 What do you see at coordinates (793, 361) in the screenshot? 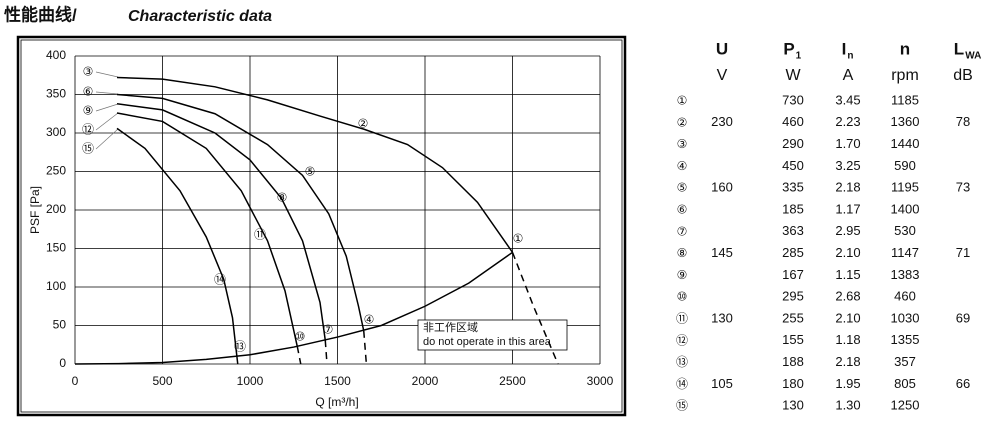
I see `table-cell: 188` at bounding box center [793, 361].